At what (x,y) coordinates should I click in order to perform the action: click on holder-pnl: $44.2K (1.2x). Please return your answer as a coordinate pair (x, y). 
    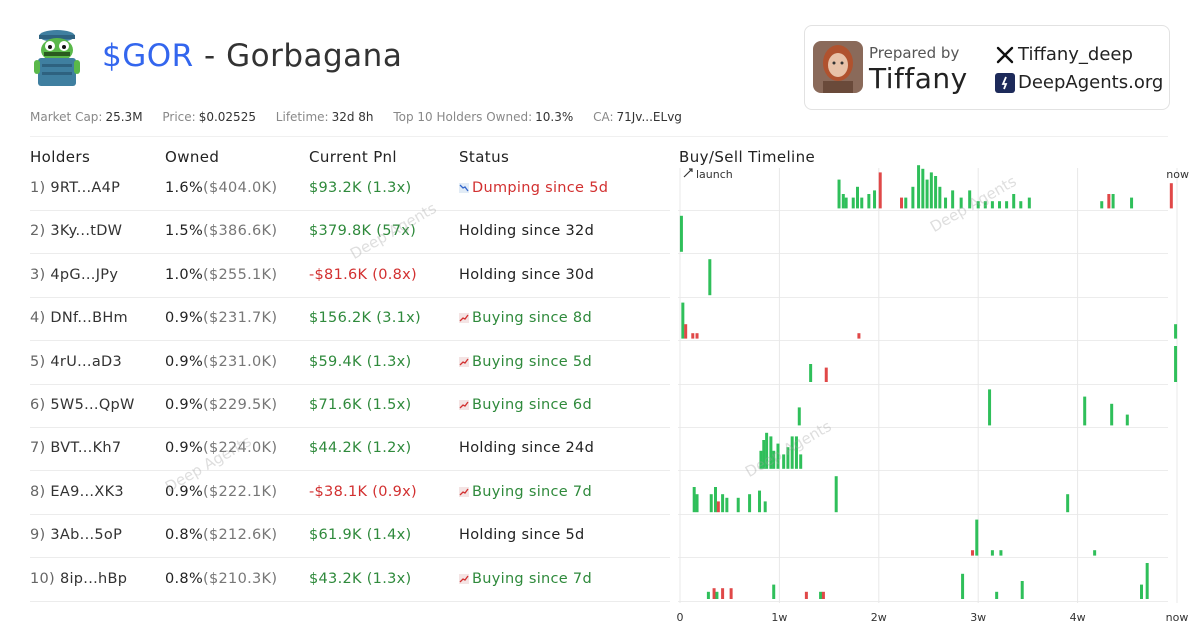
    Looking at the image, I should click on (360, 448).